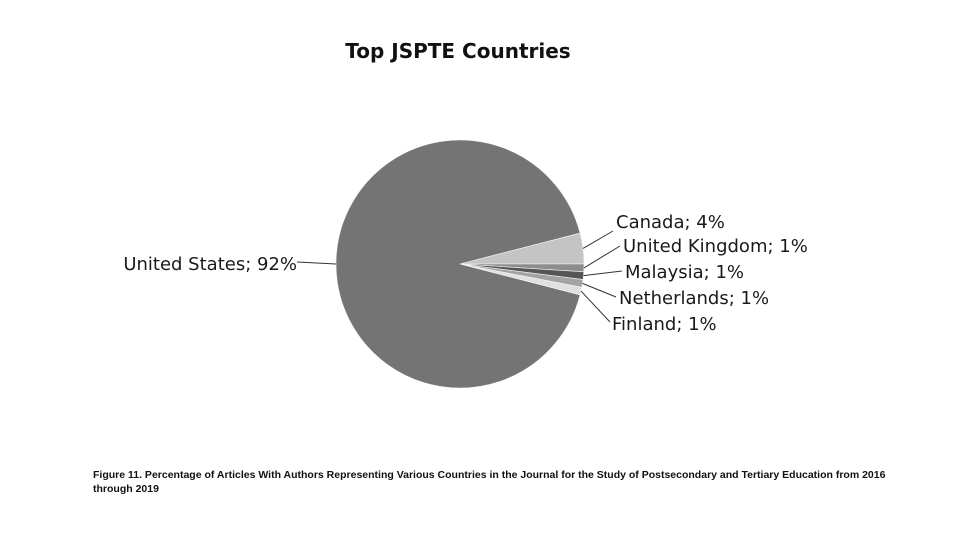 This screenshot has width=960, height=540. What do you see at coordinates (598, 239) in the screenshot?
I see `leader-line-canada` at bounding box center [598, 239].